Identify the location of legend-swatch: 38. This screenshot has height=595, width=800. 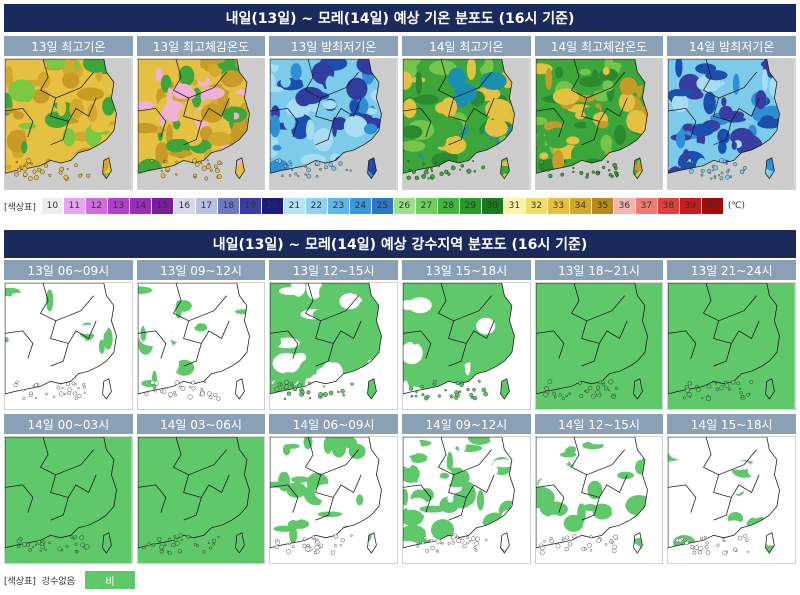
(668, 206).